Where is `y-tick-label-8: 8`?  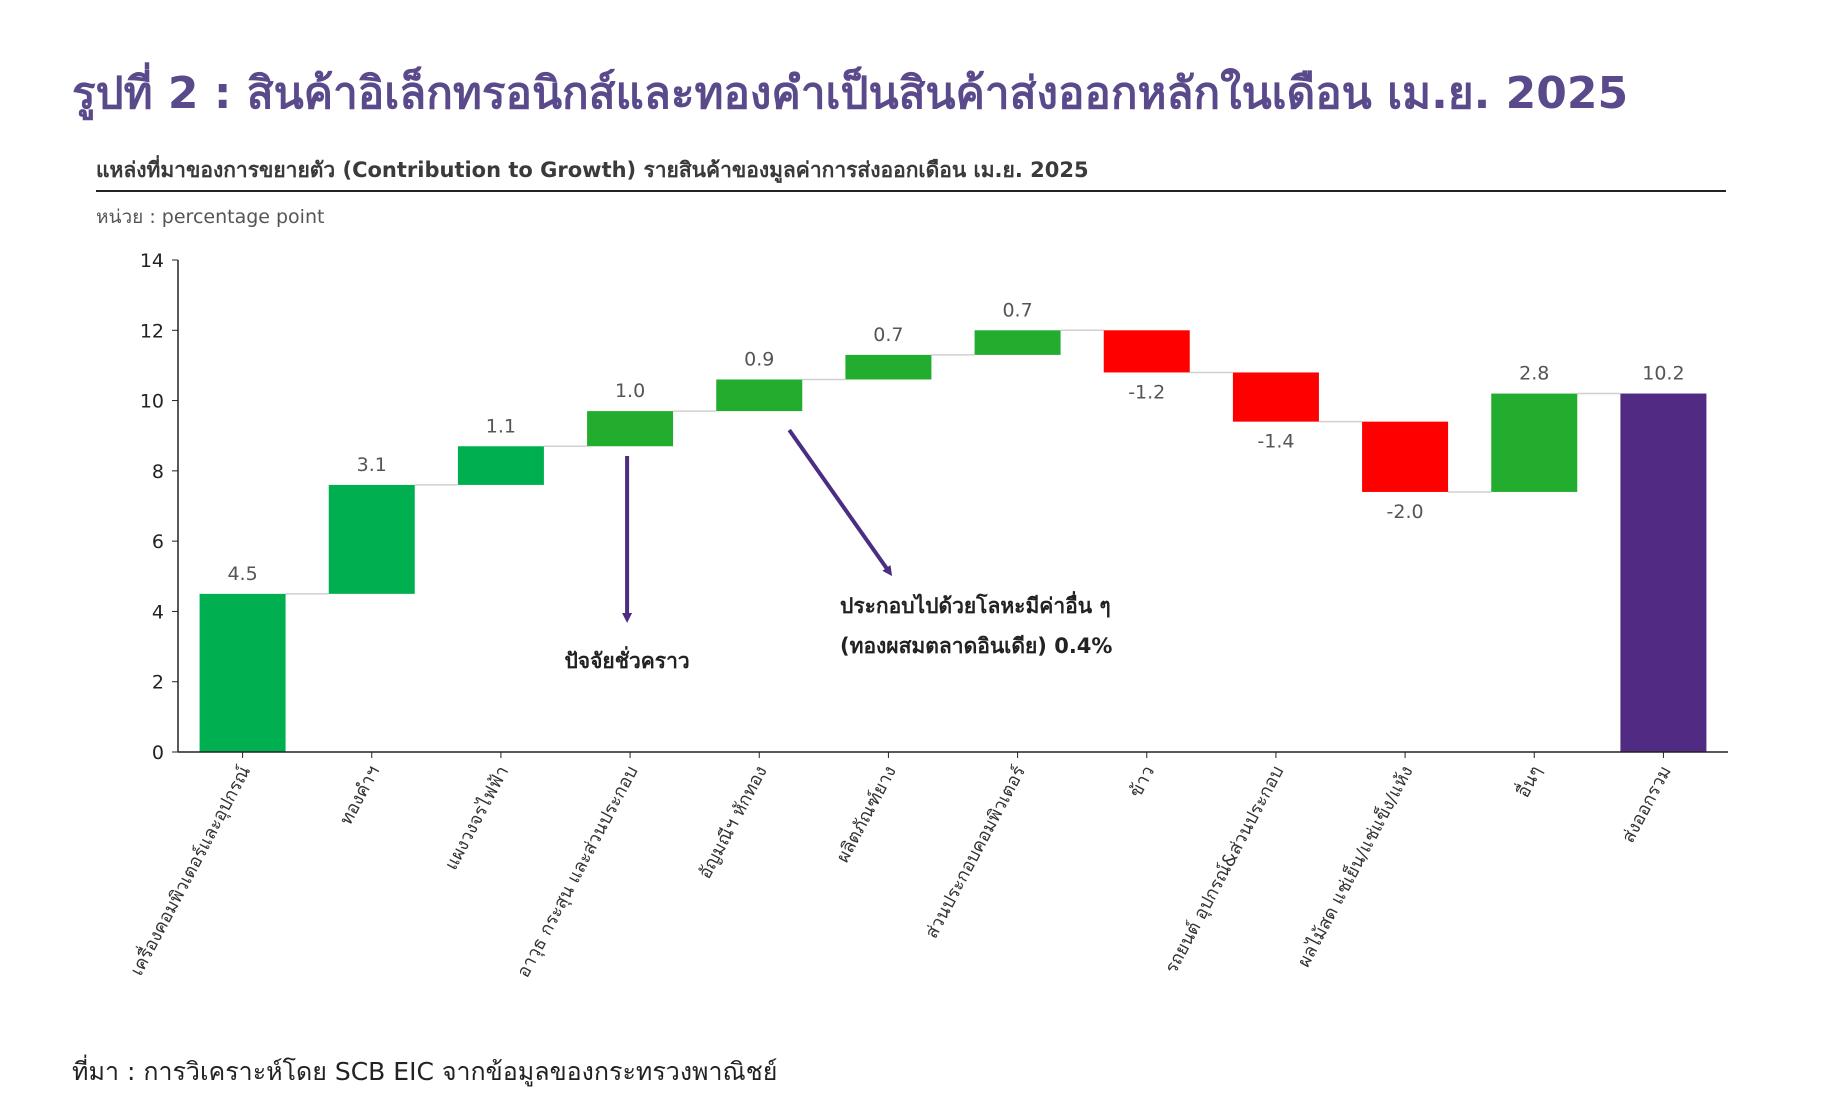
y-tick-label-8: 8 is located at coordinates (158, 472).